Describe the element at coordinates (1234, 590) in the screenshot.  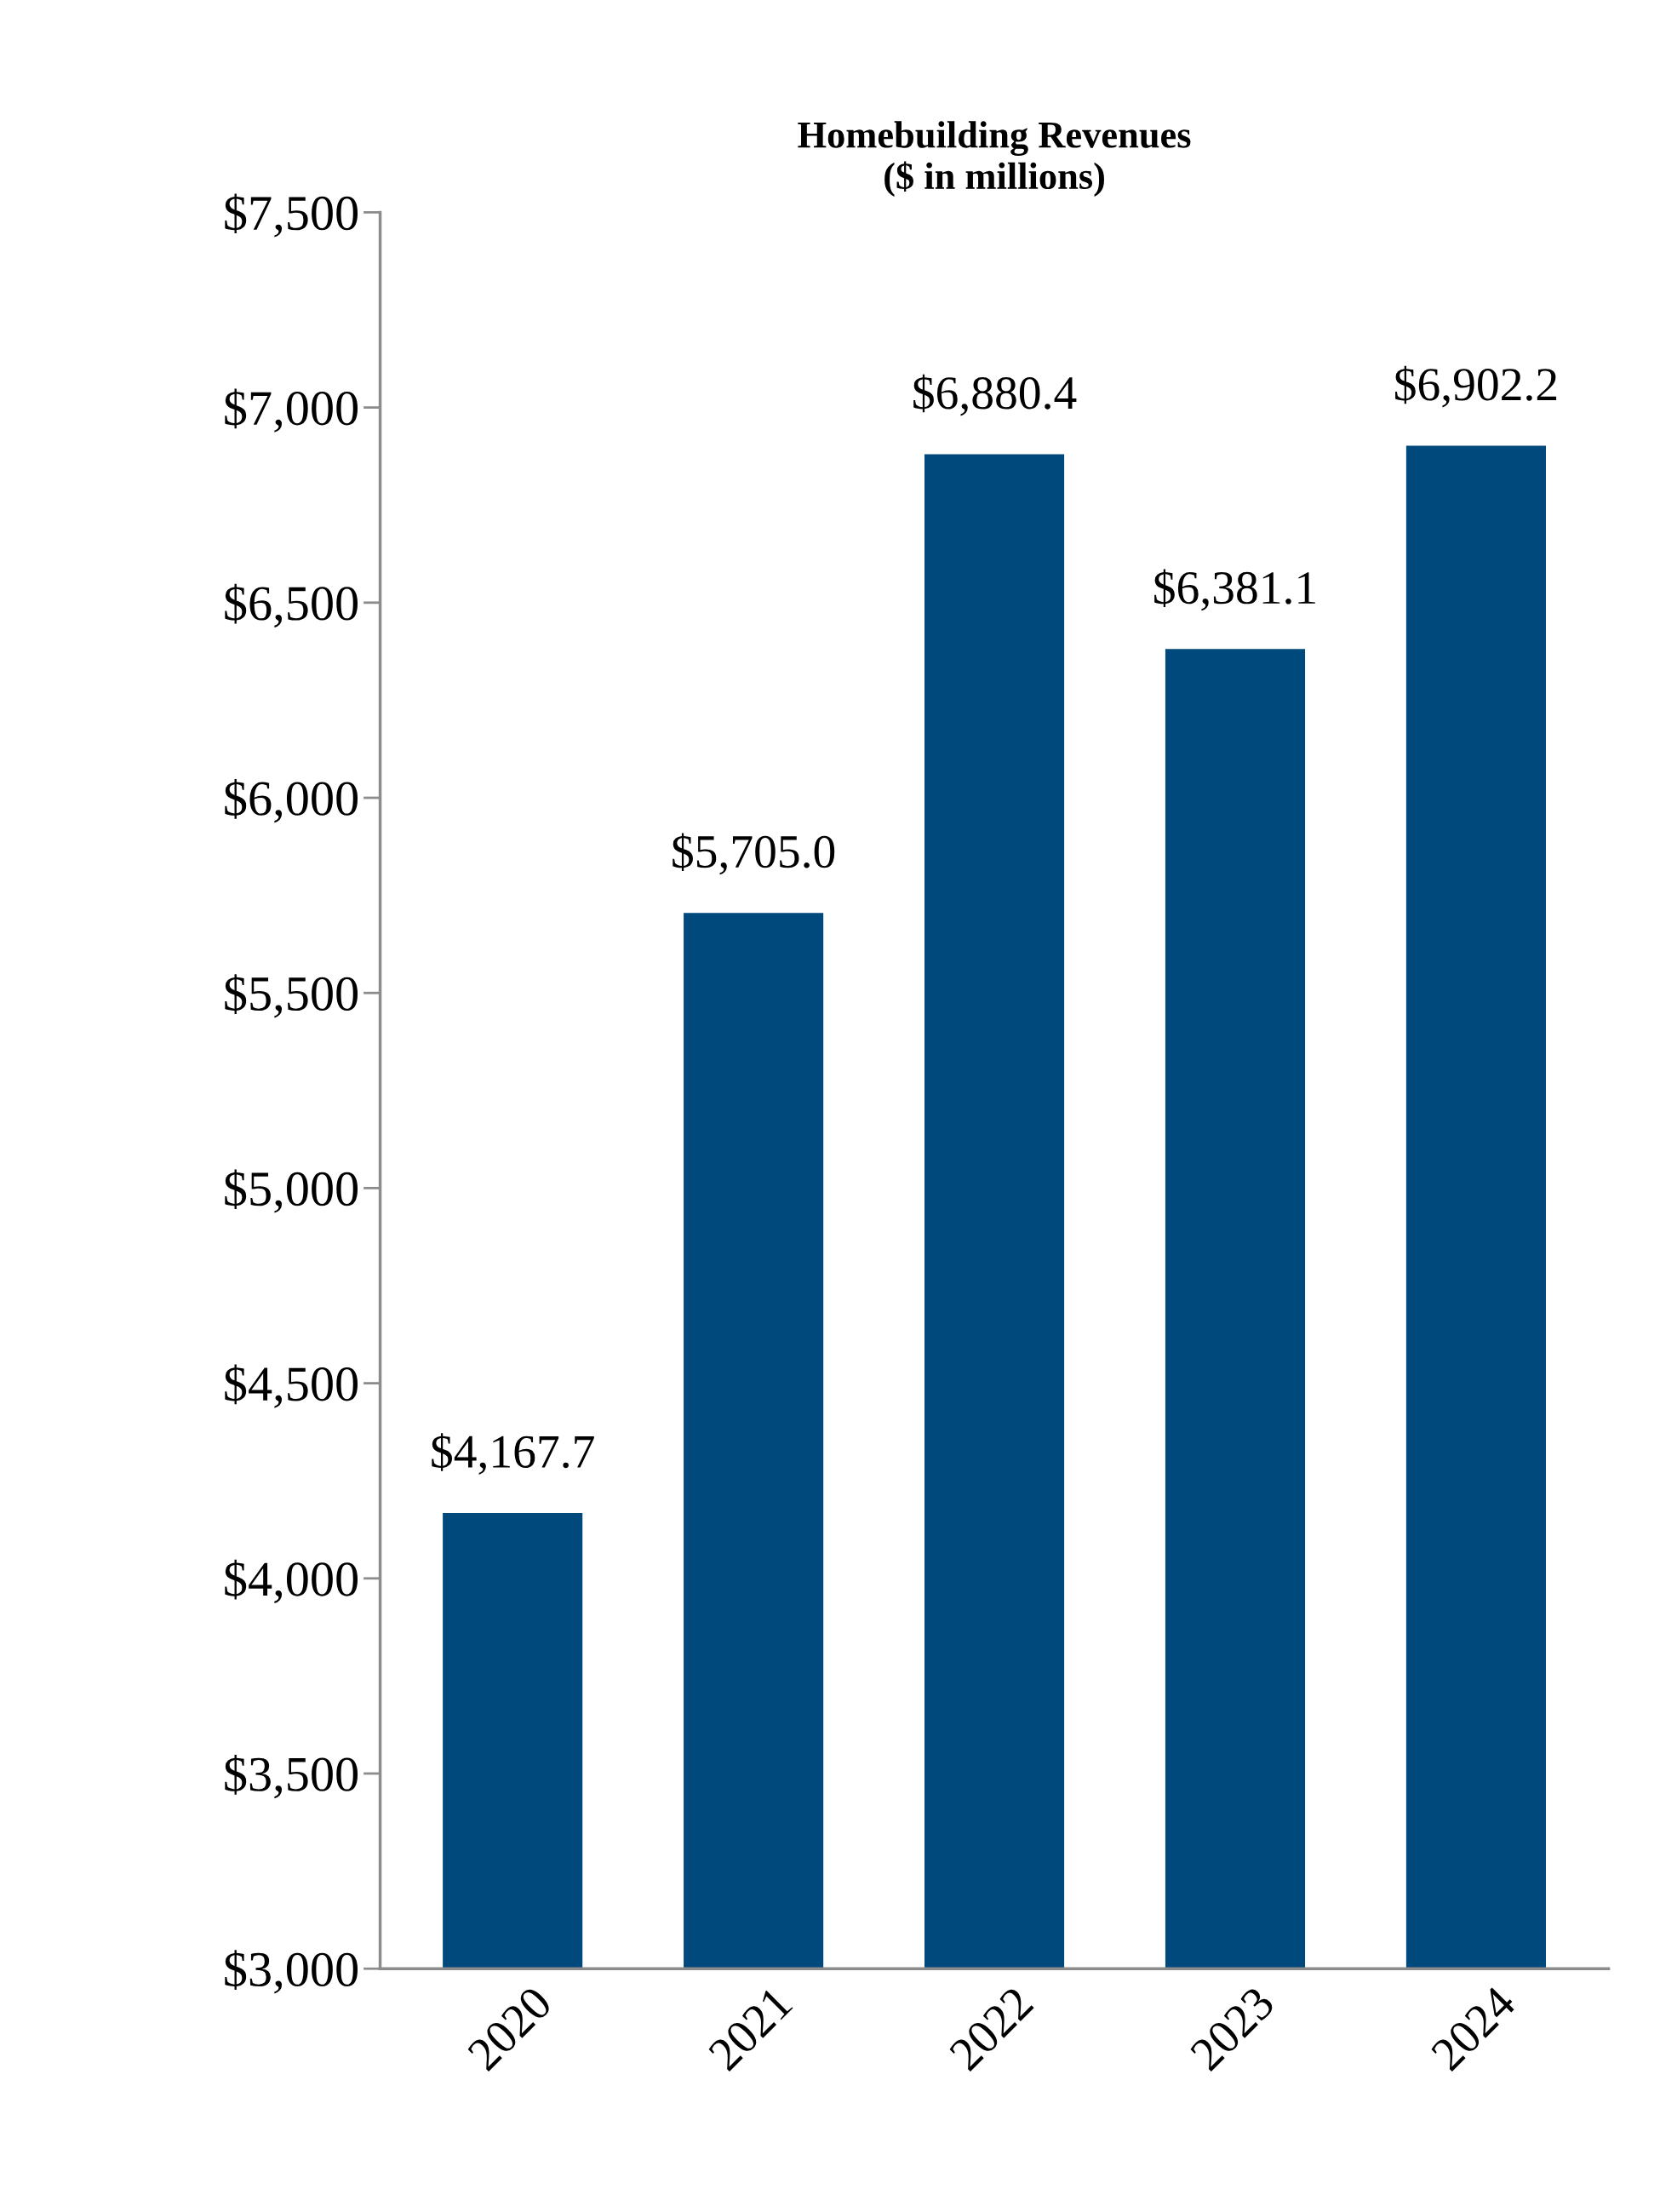
I see `data-label: $6,381.1` at that location.